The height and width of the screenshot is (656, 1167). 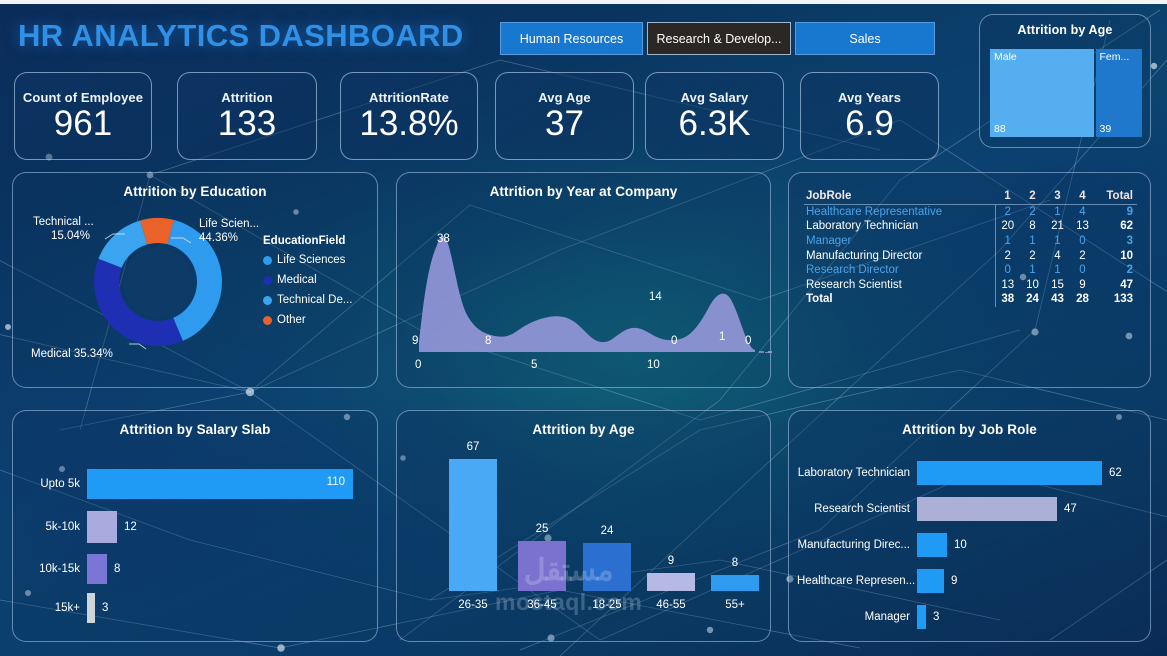 What do you see at coordinates (970, 226) in the screenshot?
I see `table-row: Laboratory Technician 20 8 21 13 62` at bounding box center [970, 226].